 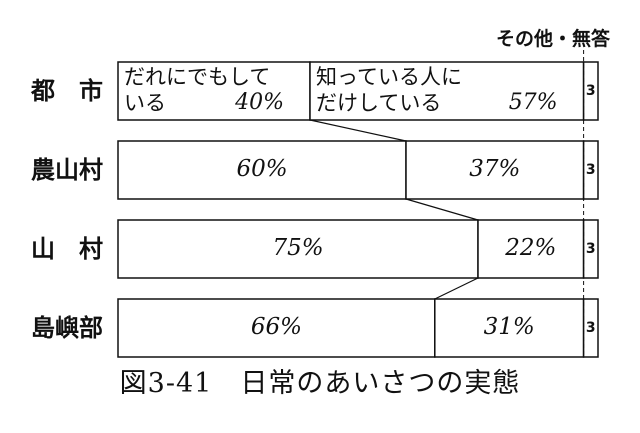 I want to click on value-label: 22%, so click(x=531, y=248).